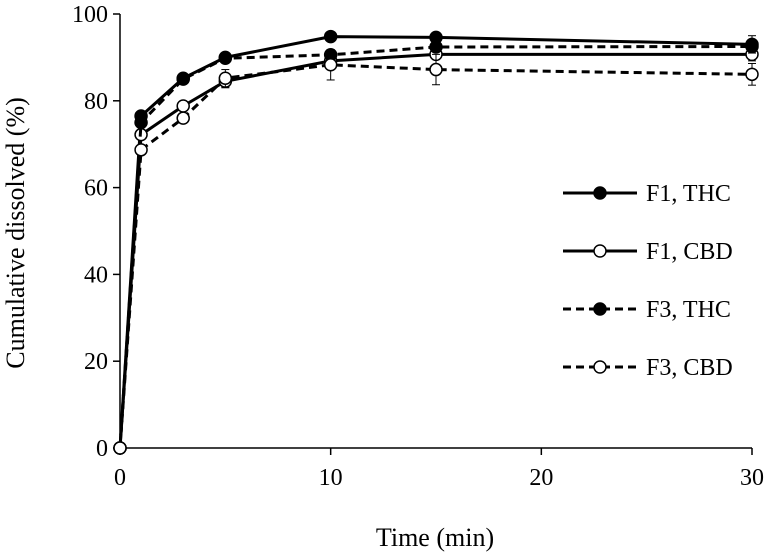 Image resolution: width=767 pixels, height=554 pixels. I want to click on legend-label: F1, CBD, so click(689, 252).